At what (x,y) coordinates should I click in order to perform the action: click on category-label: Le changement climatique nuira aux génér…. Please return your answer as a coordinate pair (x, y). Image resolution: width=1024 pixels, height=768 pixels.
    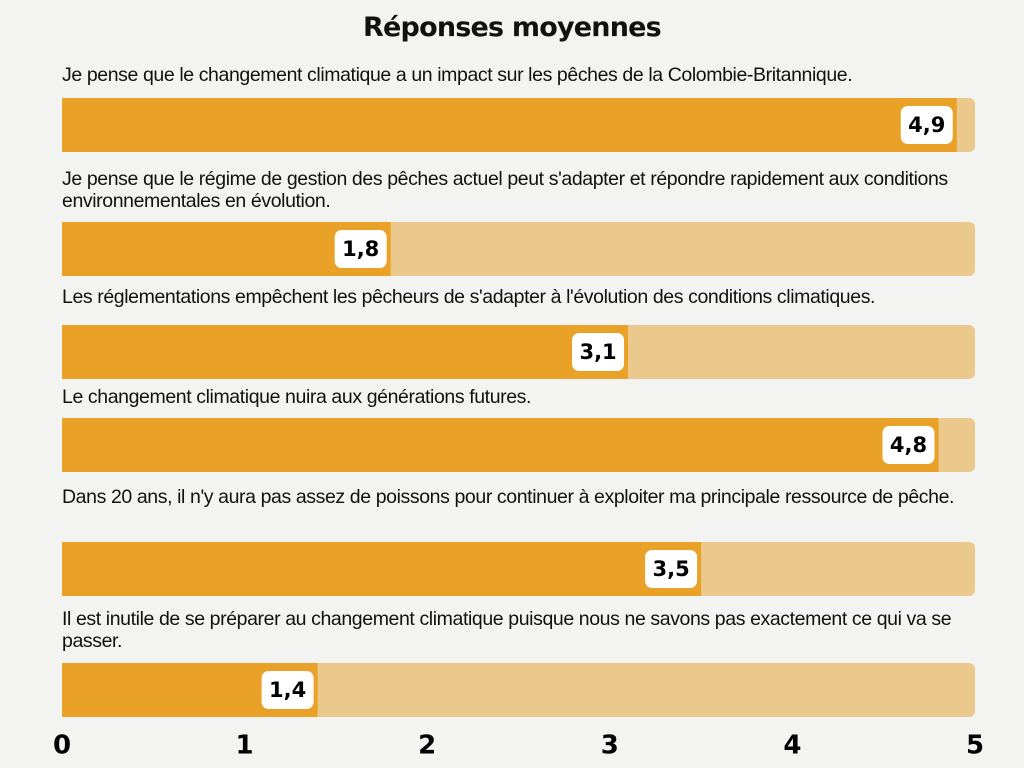
    Looking at the image, I should click on (297, 397).